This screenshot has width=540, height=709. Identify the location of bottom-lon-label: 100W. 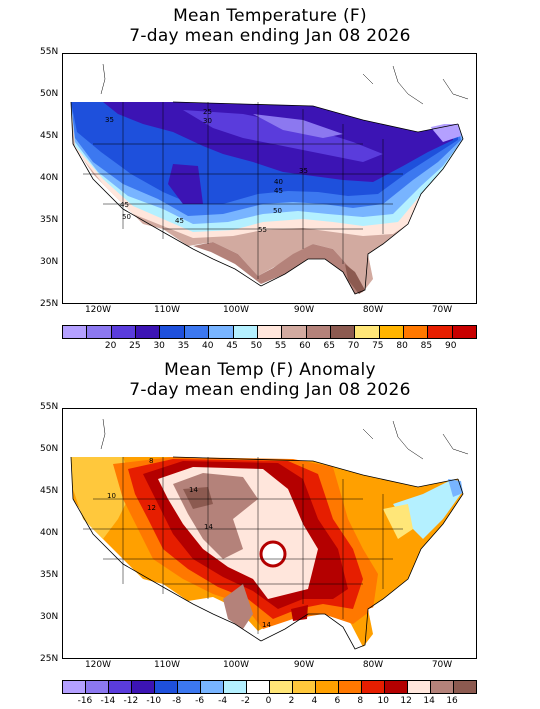
(236, 665).